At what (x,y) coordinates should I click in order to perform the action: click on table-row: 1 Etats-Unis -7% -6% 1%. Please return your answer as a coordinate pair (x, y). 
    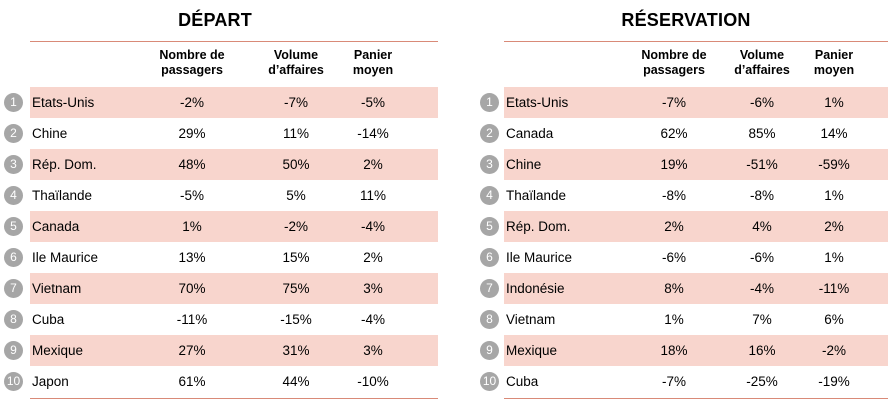
    Looking at the image, I should click on (683, 102).